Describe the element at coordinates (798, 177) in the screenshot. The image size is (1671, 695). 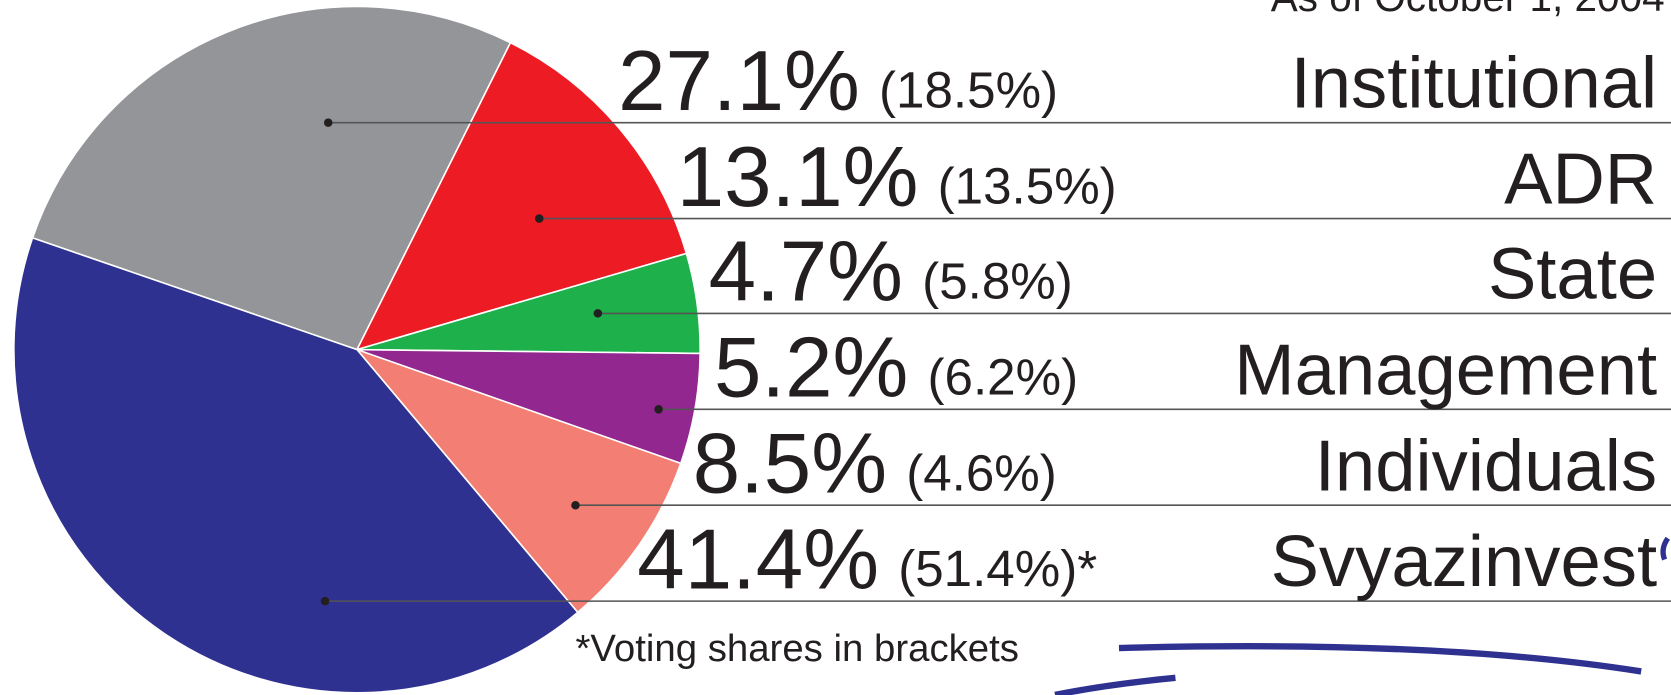
I see `value-label: 13.1%` at that location.